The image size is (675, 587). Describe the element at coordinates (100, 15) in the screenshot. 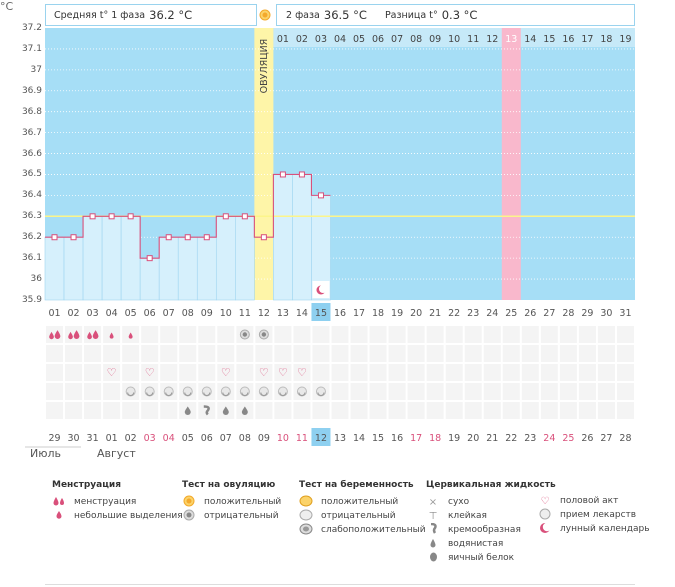

I see `phase1-label: Средняя t° 1 фаза` at that location.